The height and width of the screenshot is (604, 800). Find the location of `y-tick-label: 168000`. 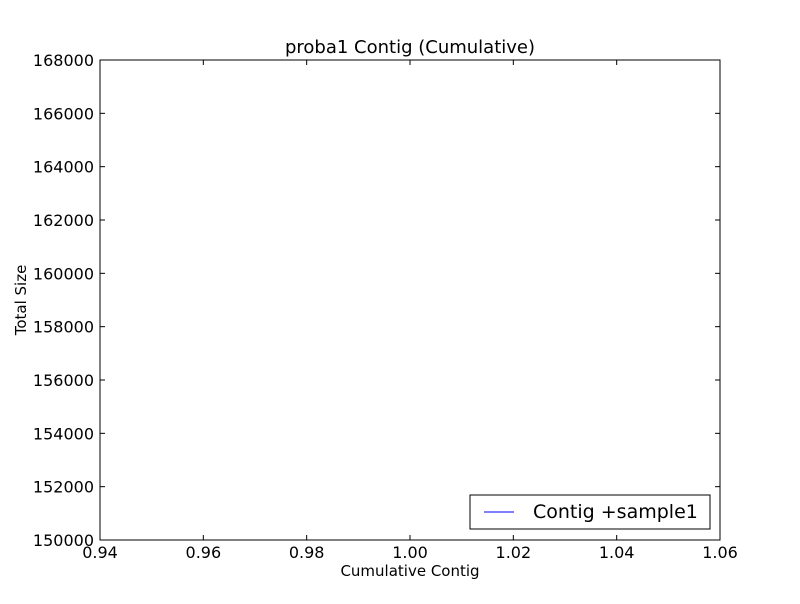

y-tick-label: 168000 is located at coordinates (63, 60).